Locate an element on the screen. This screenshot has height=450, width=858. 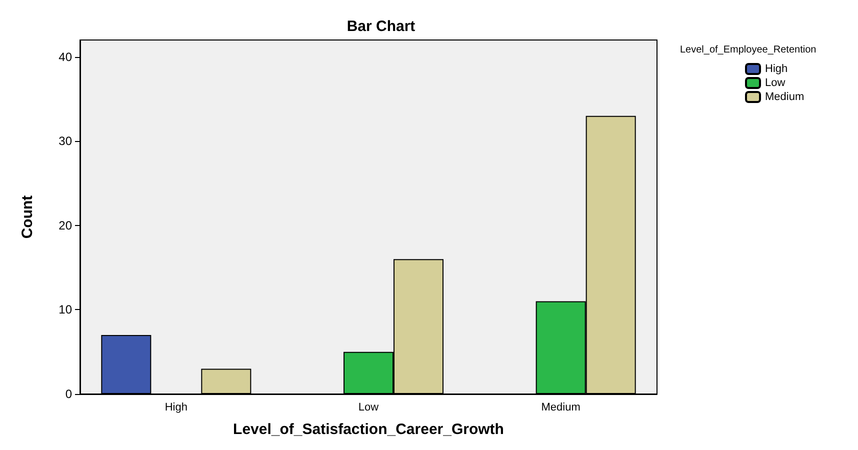
legend-label: Low is located at coordinates (775, 83).